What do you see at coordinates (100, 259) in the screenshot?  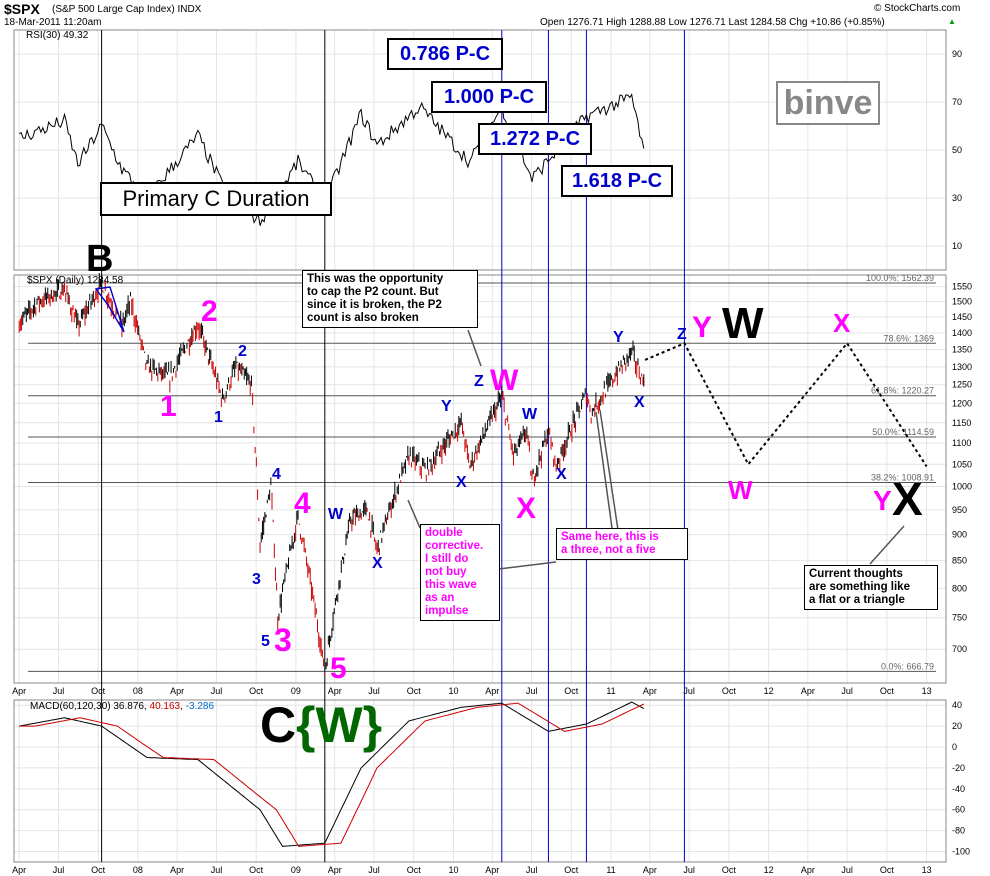 I see `wave-label-B: B` at bounding box center [100, 259].